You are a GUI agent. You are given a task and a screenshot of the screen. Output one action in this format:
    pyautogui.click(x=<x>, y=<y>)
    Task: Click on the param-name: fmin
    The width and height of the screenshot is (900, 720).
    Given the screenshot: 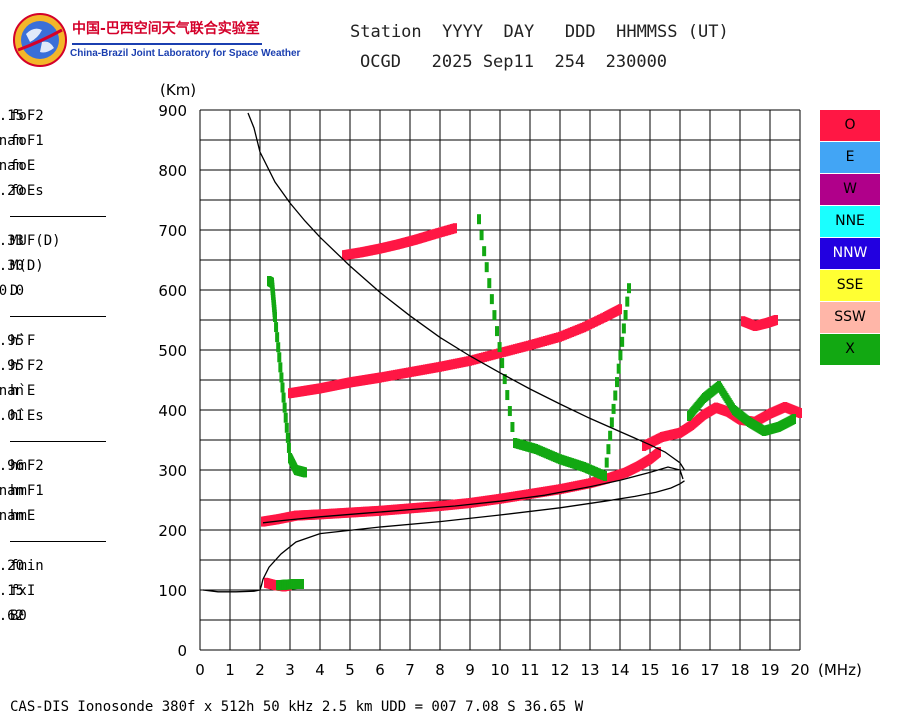 What is the action you would take?
    pyautogui.click(x=27, y=566)
    